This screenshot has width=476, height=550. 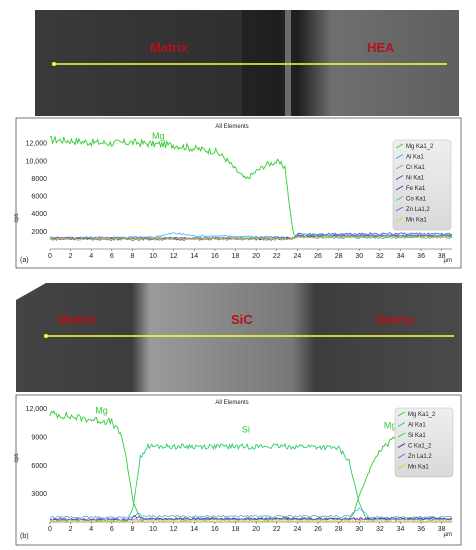 I want to click on chart-b-title: All Elements, so click(x=231, y=403).